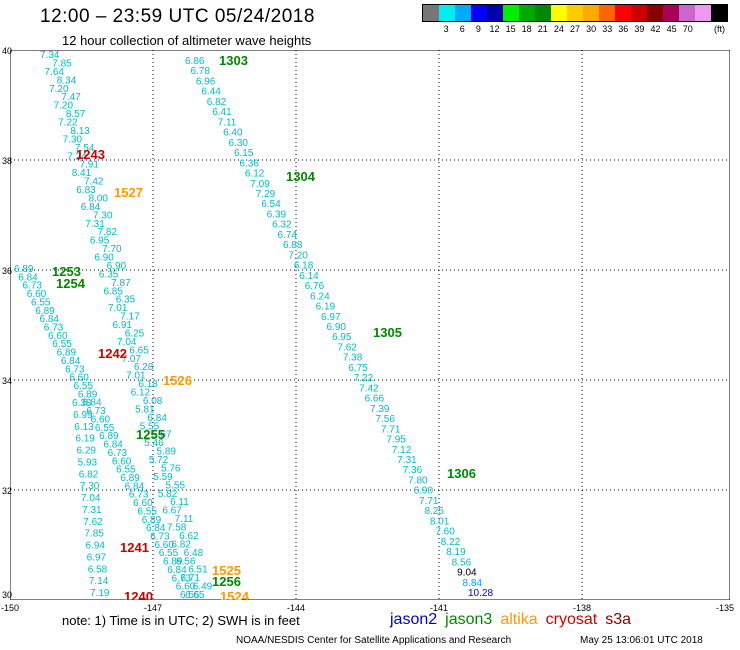 The width and height of the screenshot is (740, 650). I want to click on wave-height-label: 7.80, so click(418, 480).